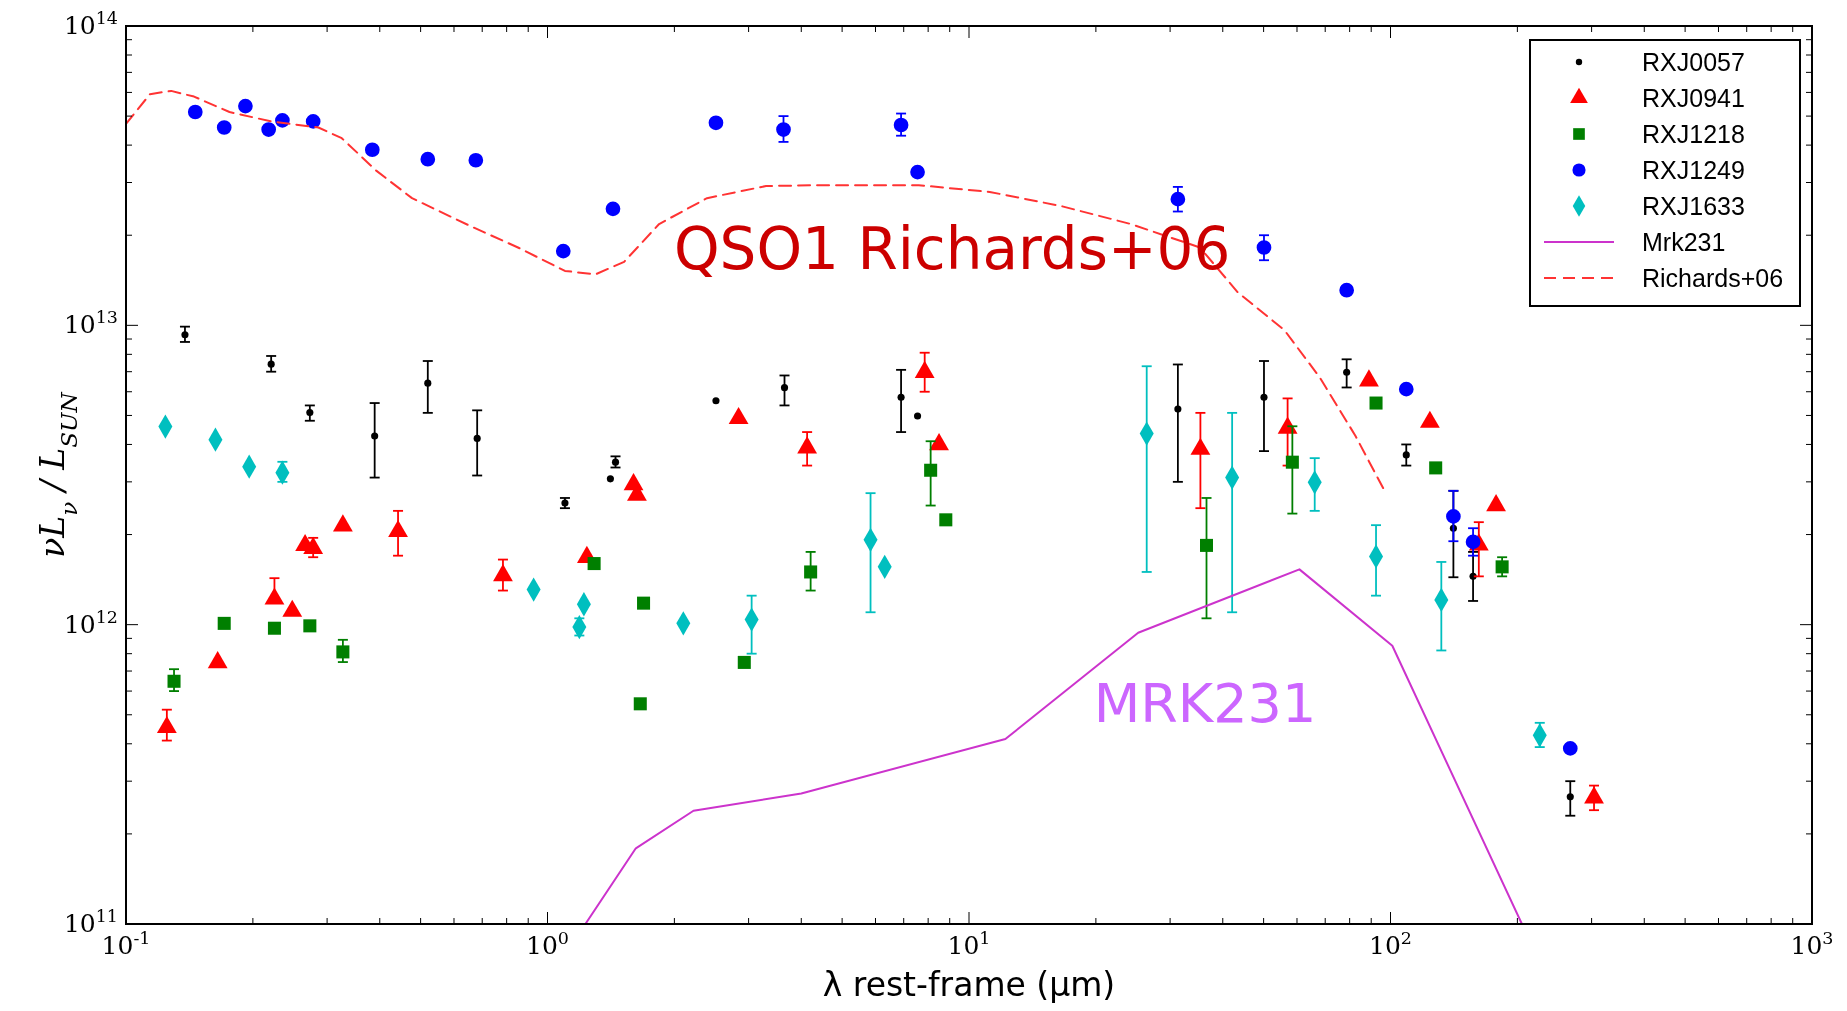 The height and width of the screenshot is (1011, 1847). Describe the element at coordinates (90, 622) in the screenshot. I see `y-tick-label: 10$^{12}$` at that location.